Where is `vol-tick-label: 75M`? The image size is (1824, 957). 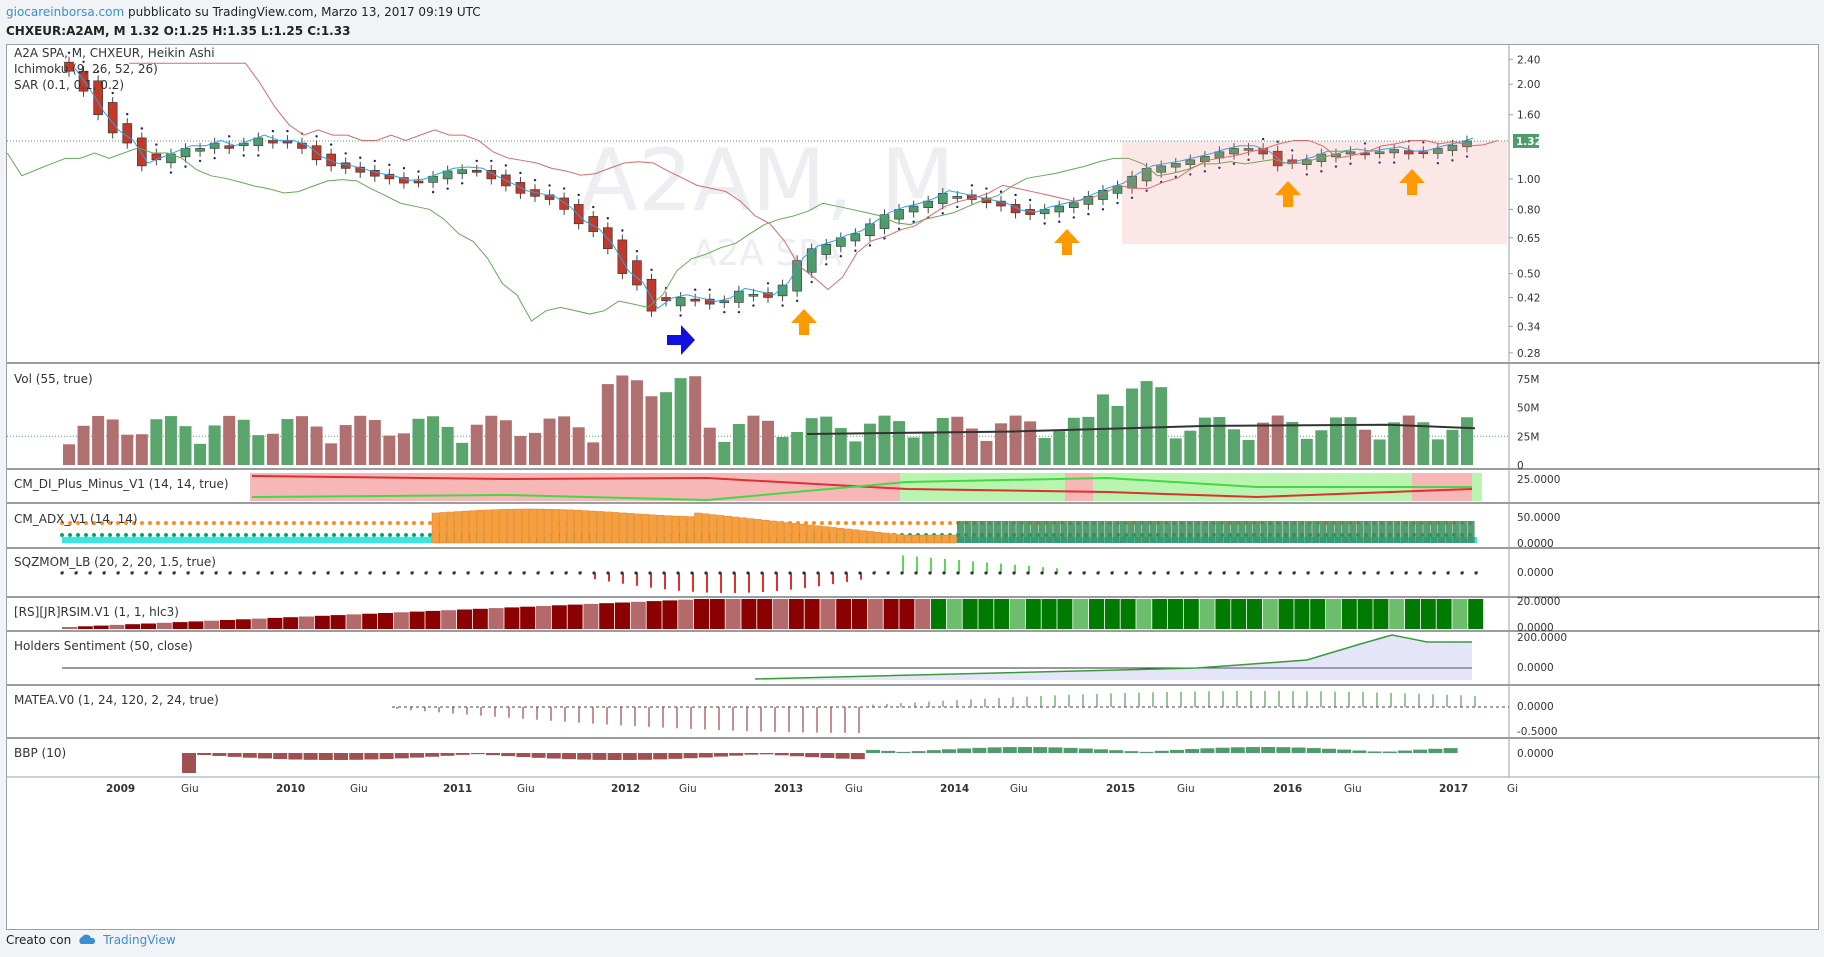 vol-tick-label: 75M is located at coordinates (1528, 380).